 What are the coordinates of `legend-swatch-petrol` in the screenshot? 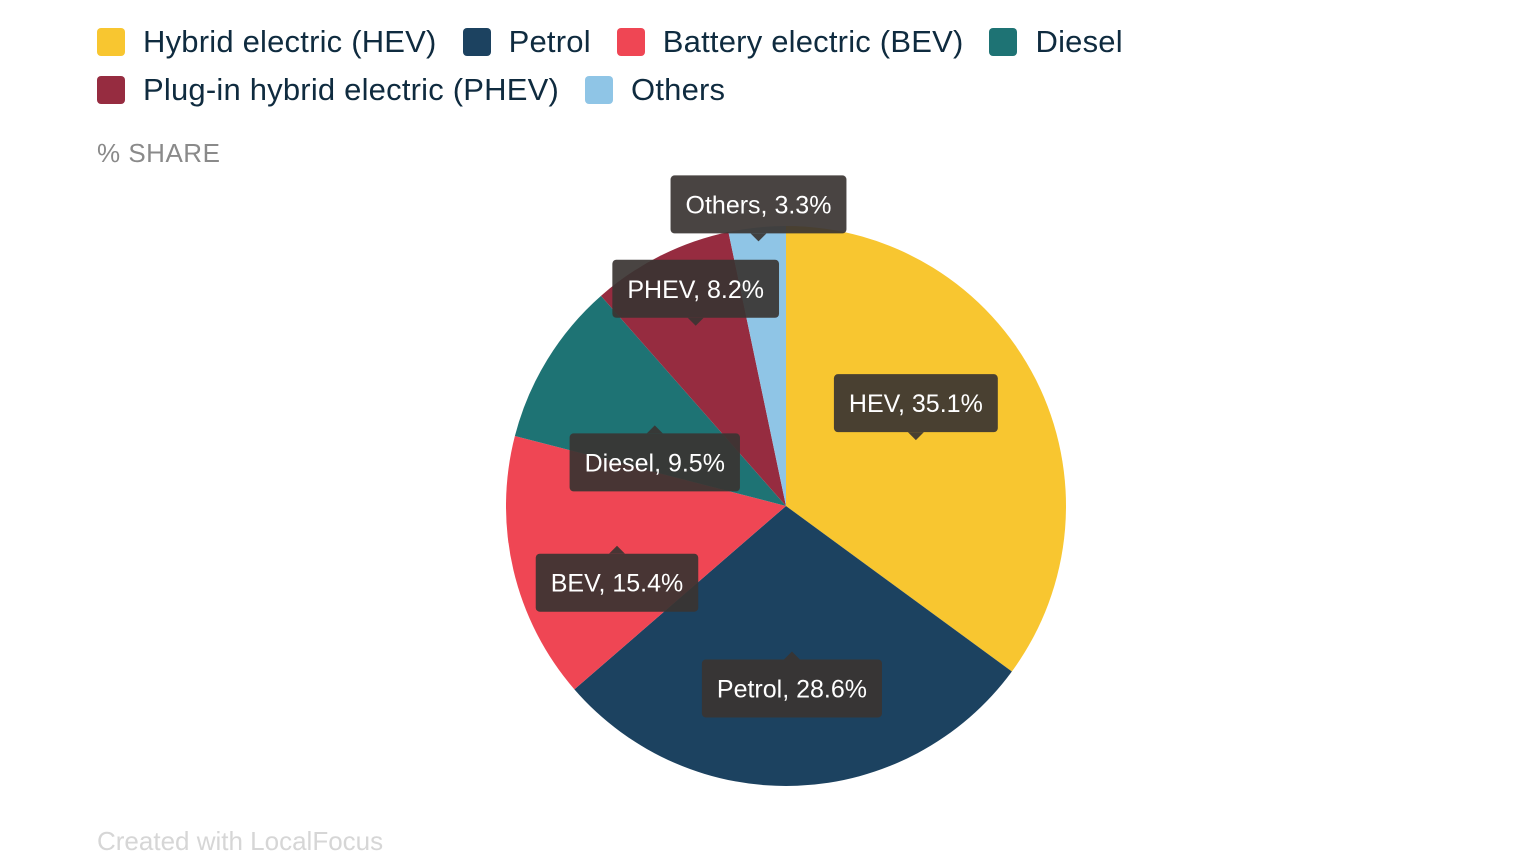 It's located at (476, 42).